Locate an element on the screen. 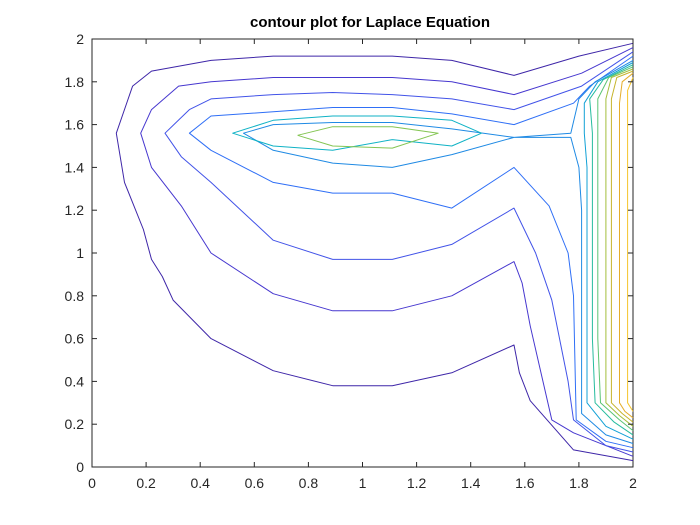 This screenshot has width=700, height=525. y-tick-label: 2 is located at coordinates (80, 39).